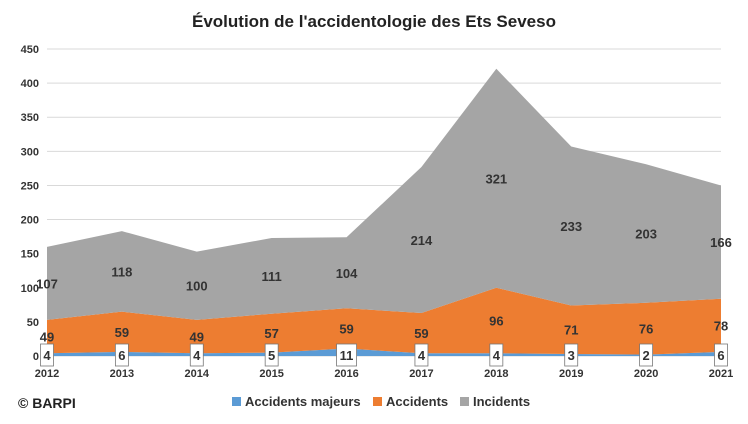 Image resolution: width=748 pixels, height=424 pixels. I want to click on data-label-accidents: 96, so click(496, 321).